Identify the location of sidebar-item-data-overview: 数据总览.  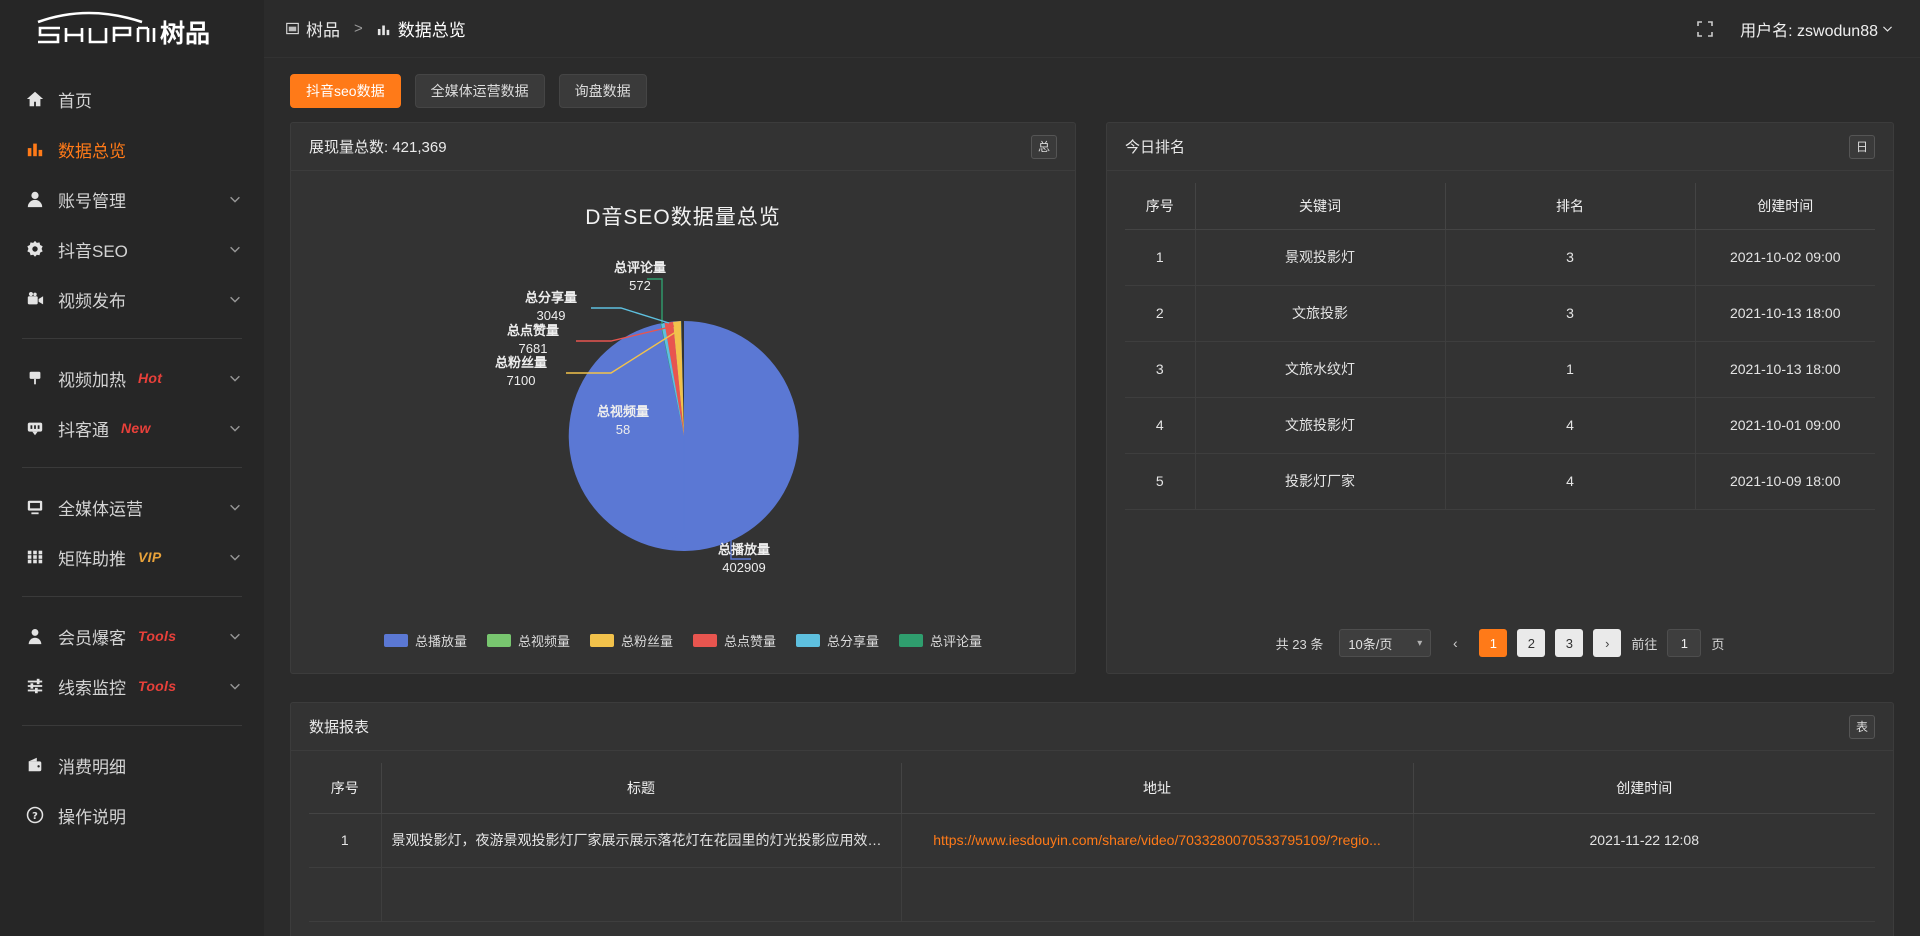
(132, 149).